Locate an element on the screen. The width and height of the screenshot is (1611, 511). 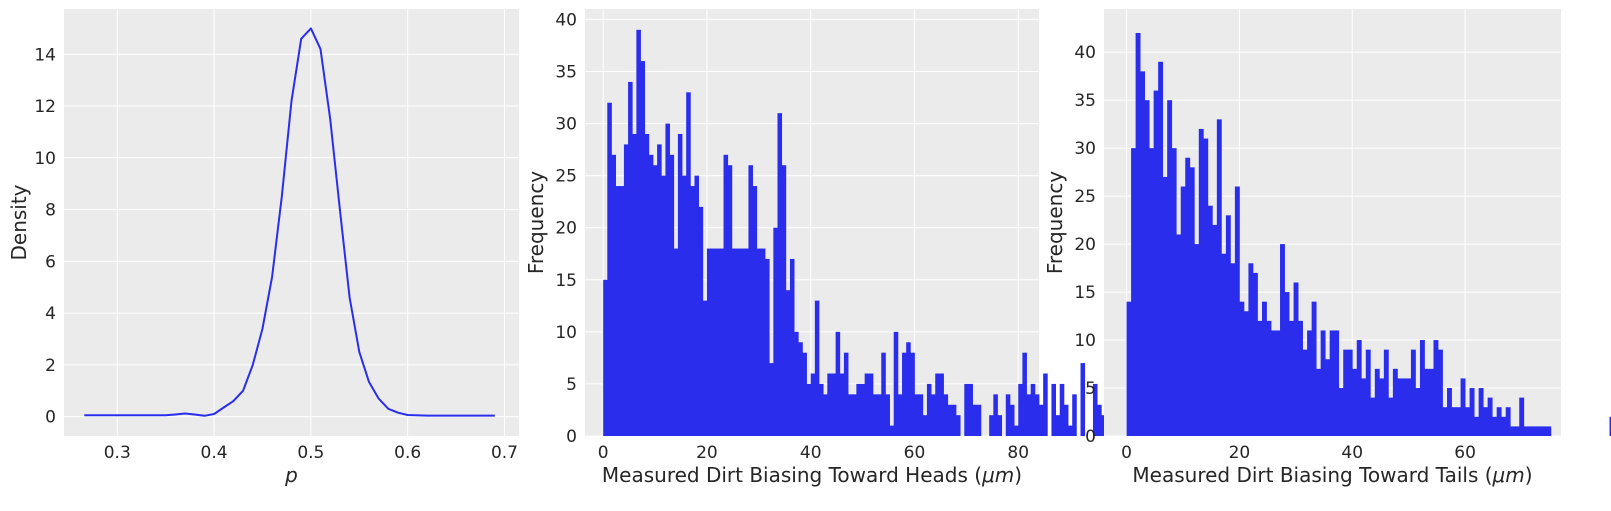
x-tick-label: 0.7 is located at coordinates (504, 453).